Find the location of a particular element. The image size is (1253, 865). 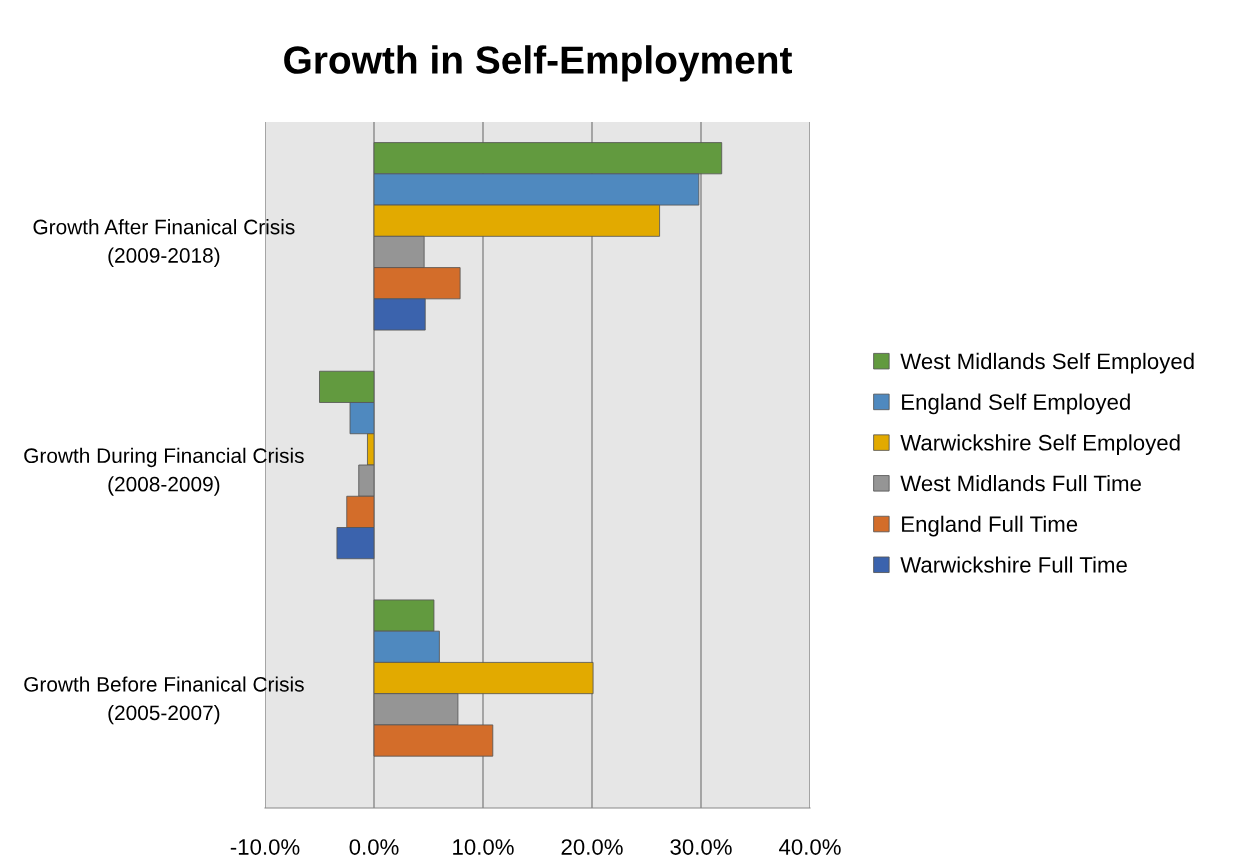

x-tick-label: 40.0% is located at coordinates (810, 847).